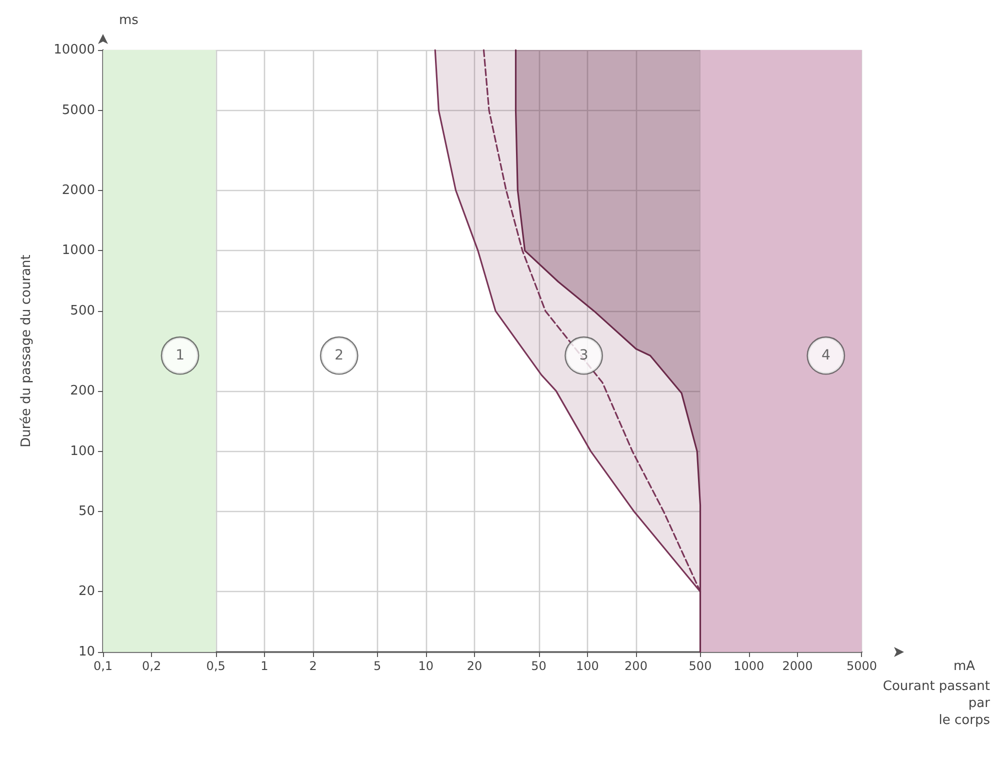 The height and width of the screenshot is (770, 993). What do you see at coordinates (378, 666) in the screenshot?
I see `x-tick-label: 5` at bounding box center [378, 666].